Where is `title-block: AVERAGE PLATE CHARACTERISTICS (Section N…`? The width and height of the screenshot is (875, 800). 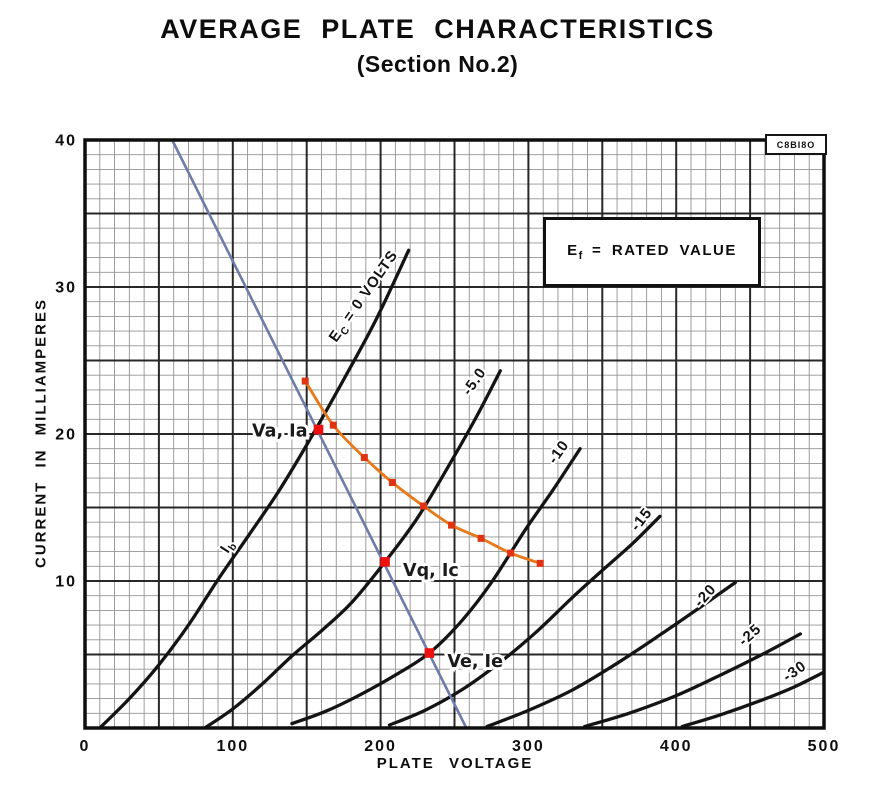
title-block: AVERAGE PLATE CHARACTERISTICS (Section N… is located at coordinates (437, 46).